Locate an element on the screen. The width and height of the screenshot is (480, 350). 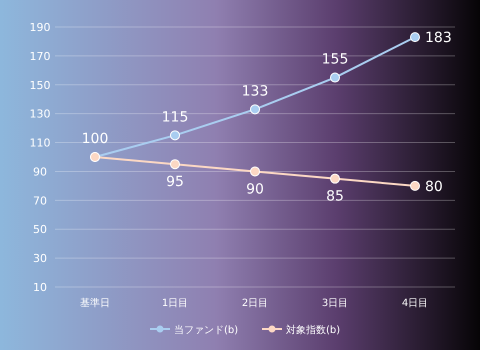
y-tick-label: 90 is located at coordinates (40, 171).